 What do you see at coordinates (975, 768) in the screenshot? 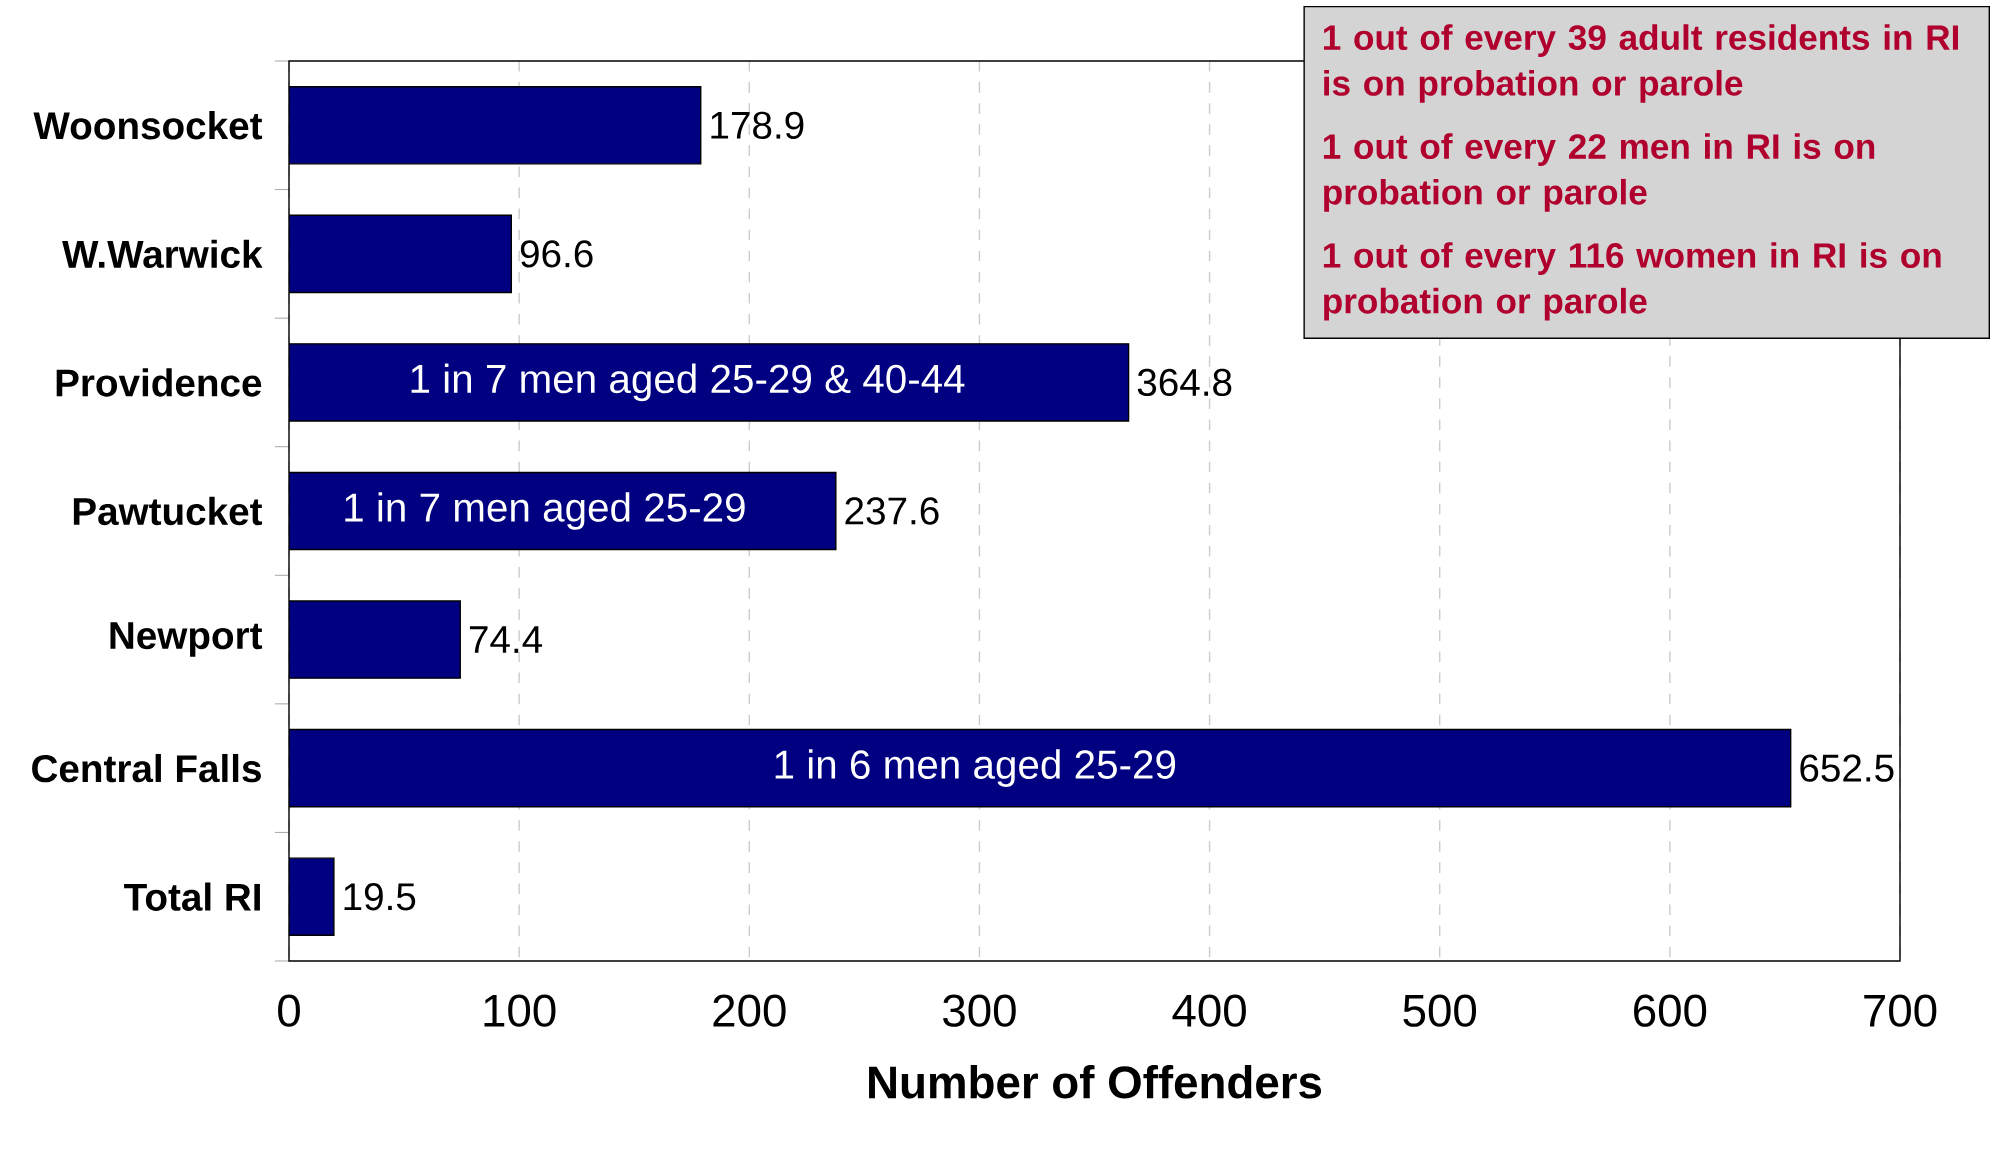
I see `annotation: 1 in 6 men aged 25-29` at bounding box center [975, 768].